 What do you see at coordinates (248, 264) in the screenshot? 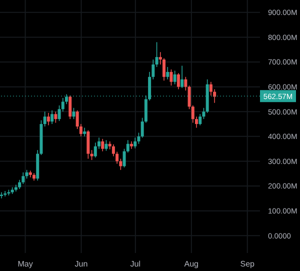
I see `x-tick-label: Sep` at bounding box center [248, 264].